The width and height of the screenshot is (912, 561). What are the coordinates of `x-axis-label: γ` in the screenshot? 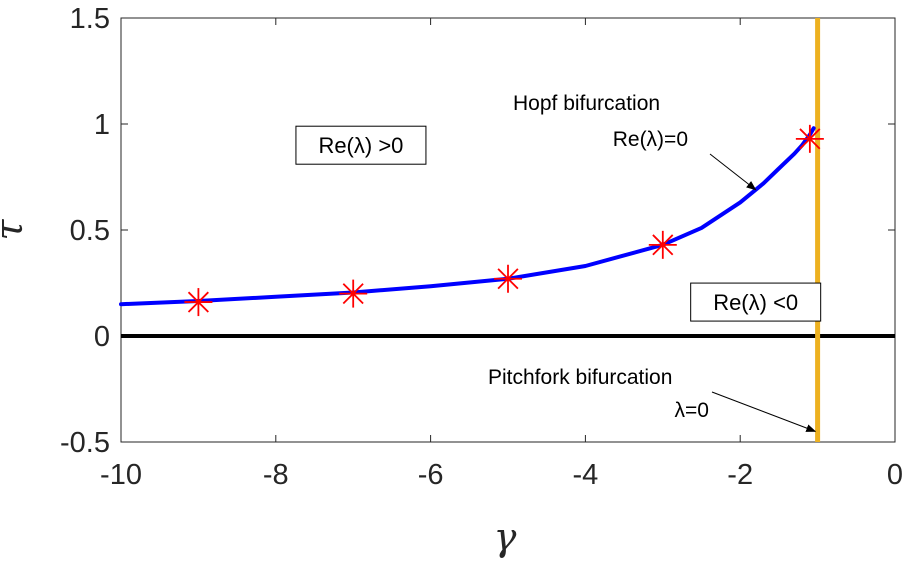 It's located at (505, 537).